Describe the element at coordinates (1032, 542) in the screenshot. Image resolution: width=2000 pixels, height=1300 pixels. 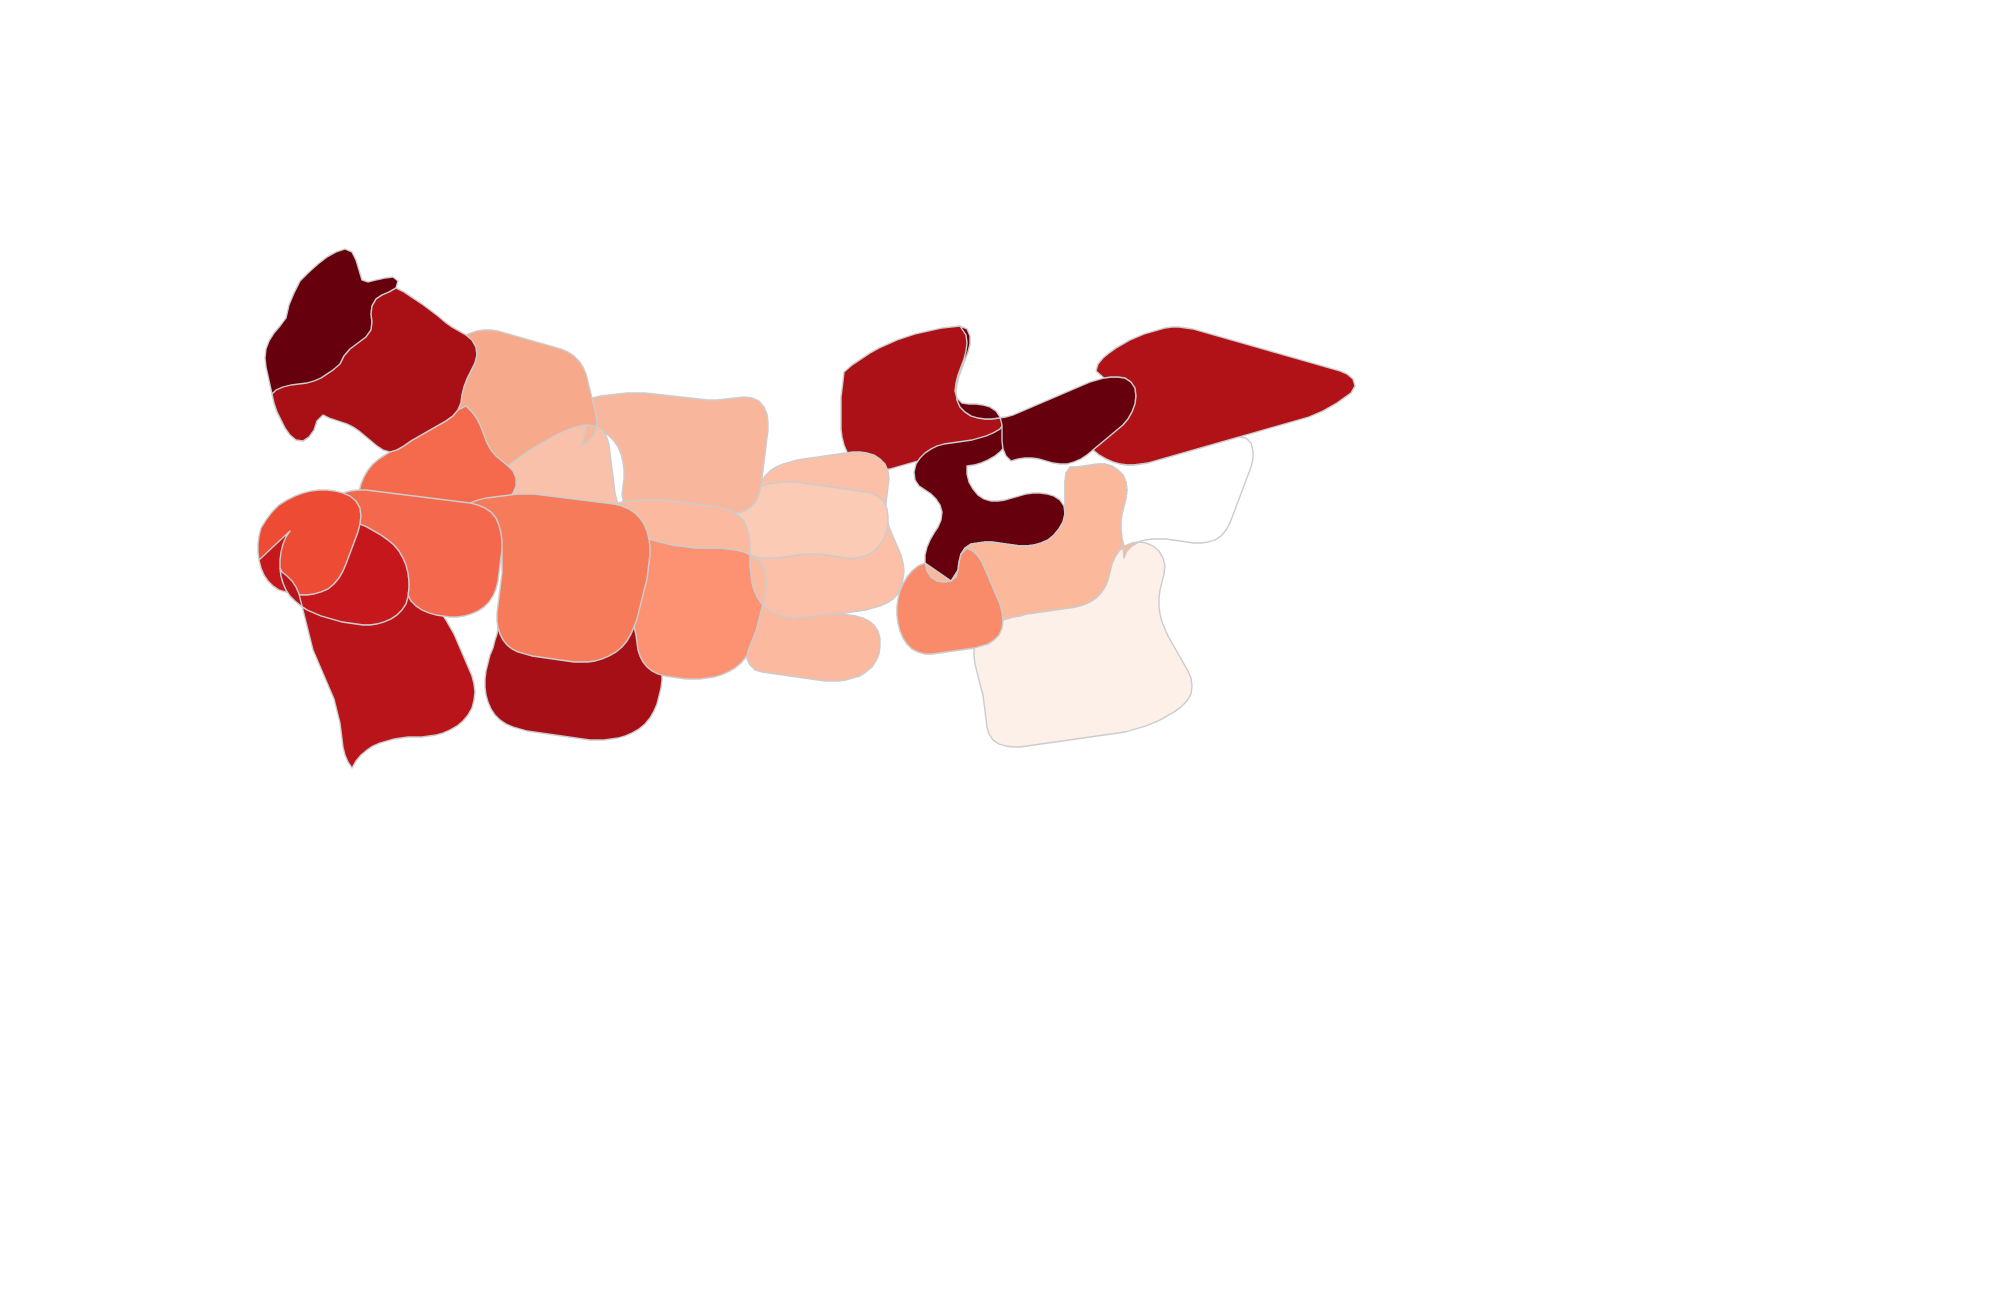
I see `province-sliven: Sliven: 30` at that location.